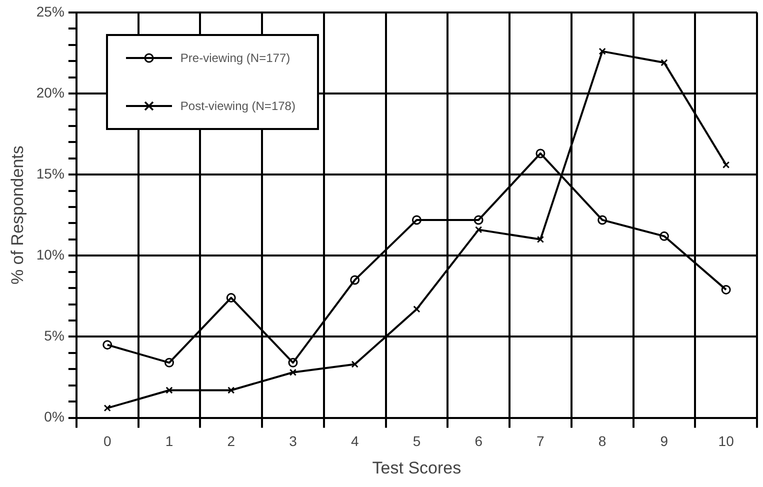 This screenshot has height=487, width=763. Describe the element at coordinates (664, 441) in the screenshot. I see `x-tick-label: 9` at that location.